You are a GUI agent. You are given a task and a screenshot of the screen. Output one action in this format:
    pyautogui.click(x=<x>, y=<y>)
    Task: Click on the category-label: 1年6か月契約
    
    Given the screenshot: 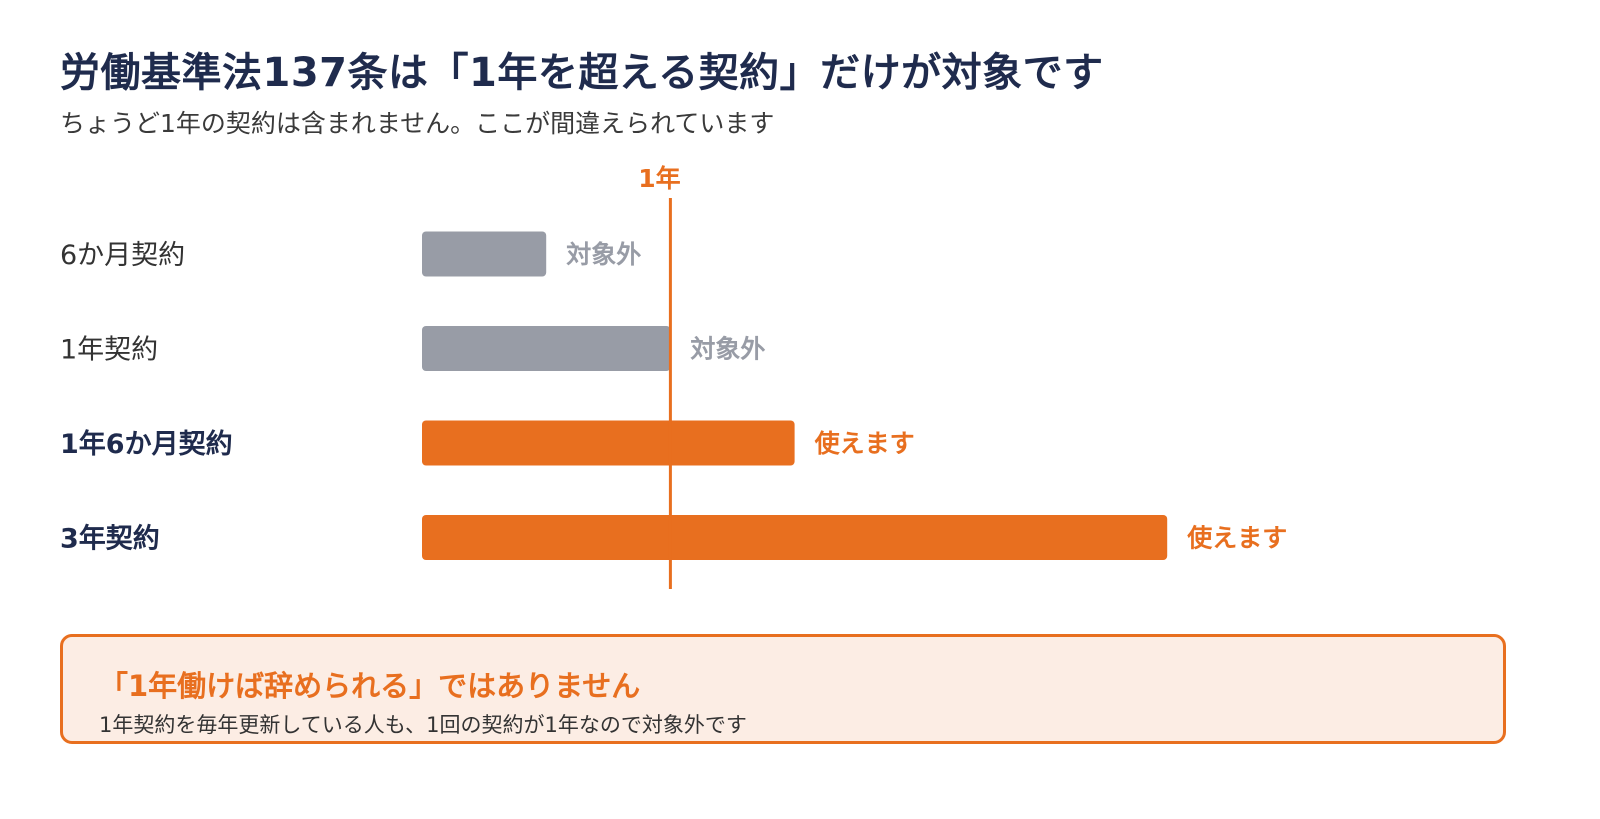 What is the action you would take?
    pyautogui.click(x=146, y=444)
    